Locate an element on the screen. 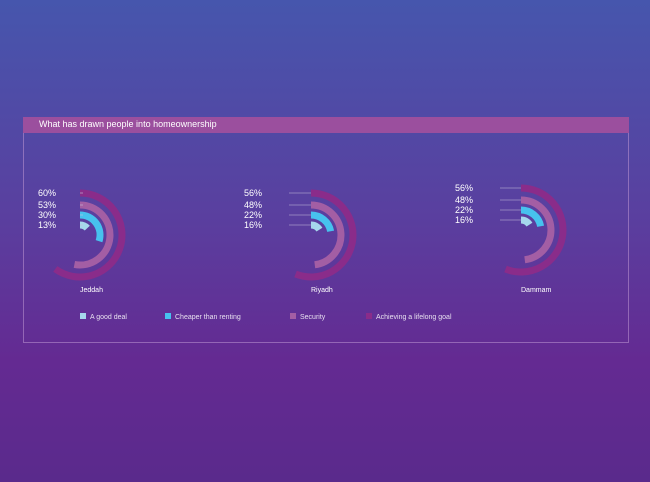 Image resolution: width=650 pixels, height=482 pixels. legend-label-security: Security is located at coordinates (313, 317).